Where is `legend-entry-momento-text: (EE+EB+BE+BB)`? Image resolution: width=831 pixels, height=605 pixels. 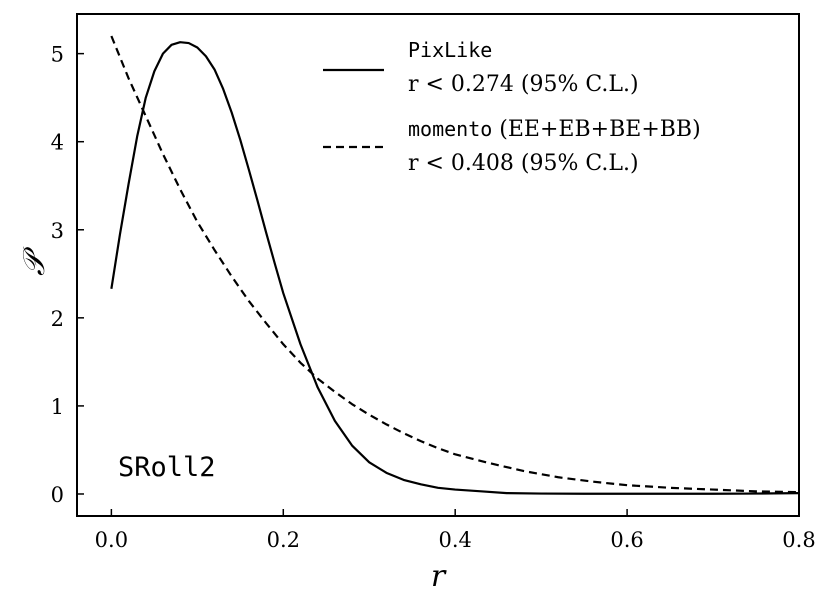
legend-entry-momento-text: (EE+EB+BE+BB) is located at coordinates (596, 129).